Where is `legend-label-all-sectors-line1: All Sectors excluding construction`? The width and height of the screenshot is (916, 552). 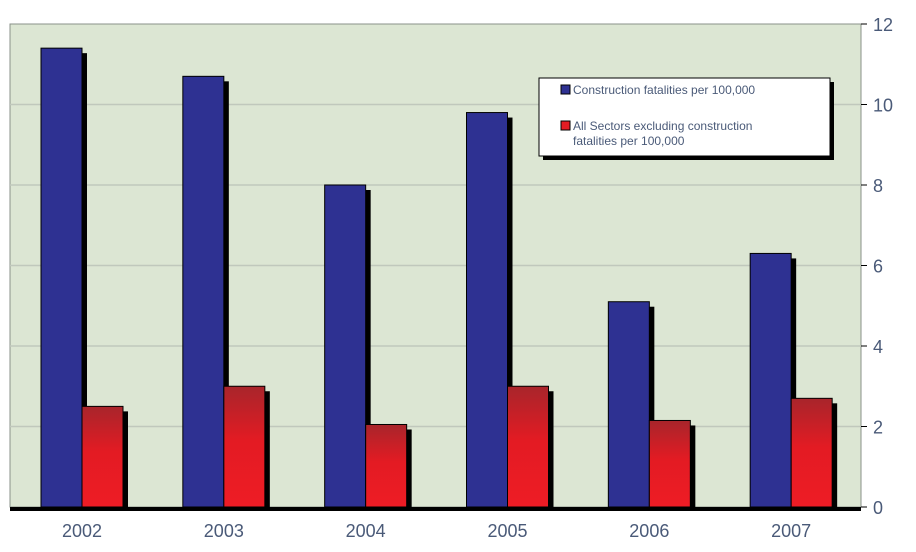
legend-label-all-sectors-line1: All Sectors excluding construction is located at coordinates (662, 126).